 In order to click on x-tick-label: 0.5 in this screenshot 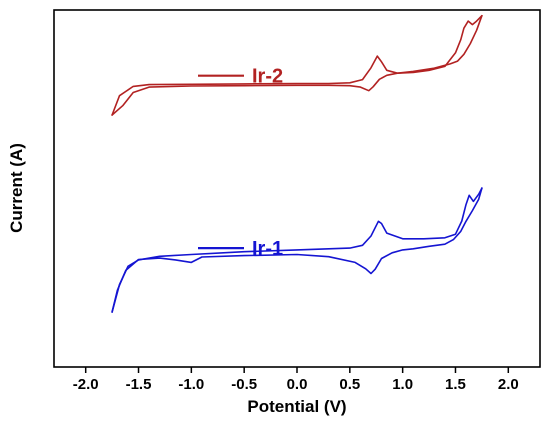, I will do `click(349, 384)`.